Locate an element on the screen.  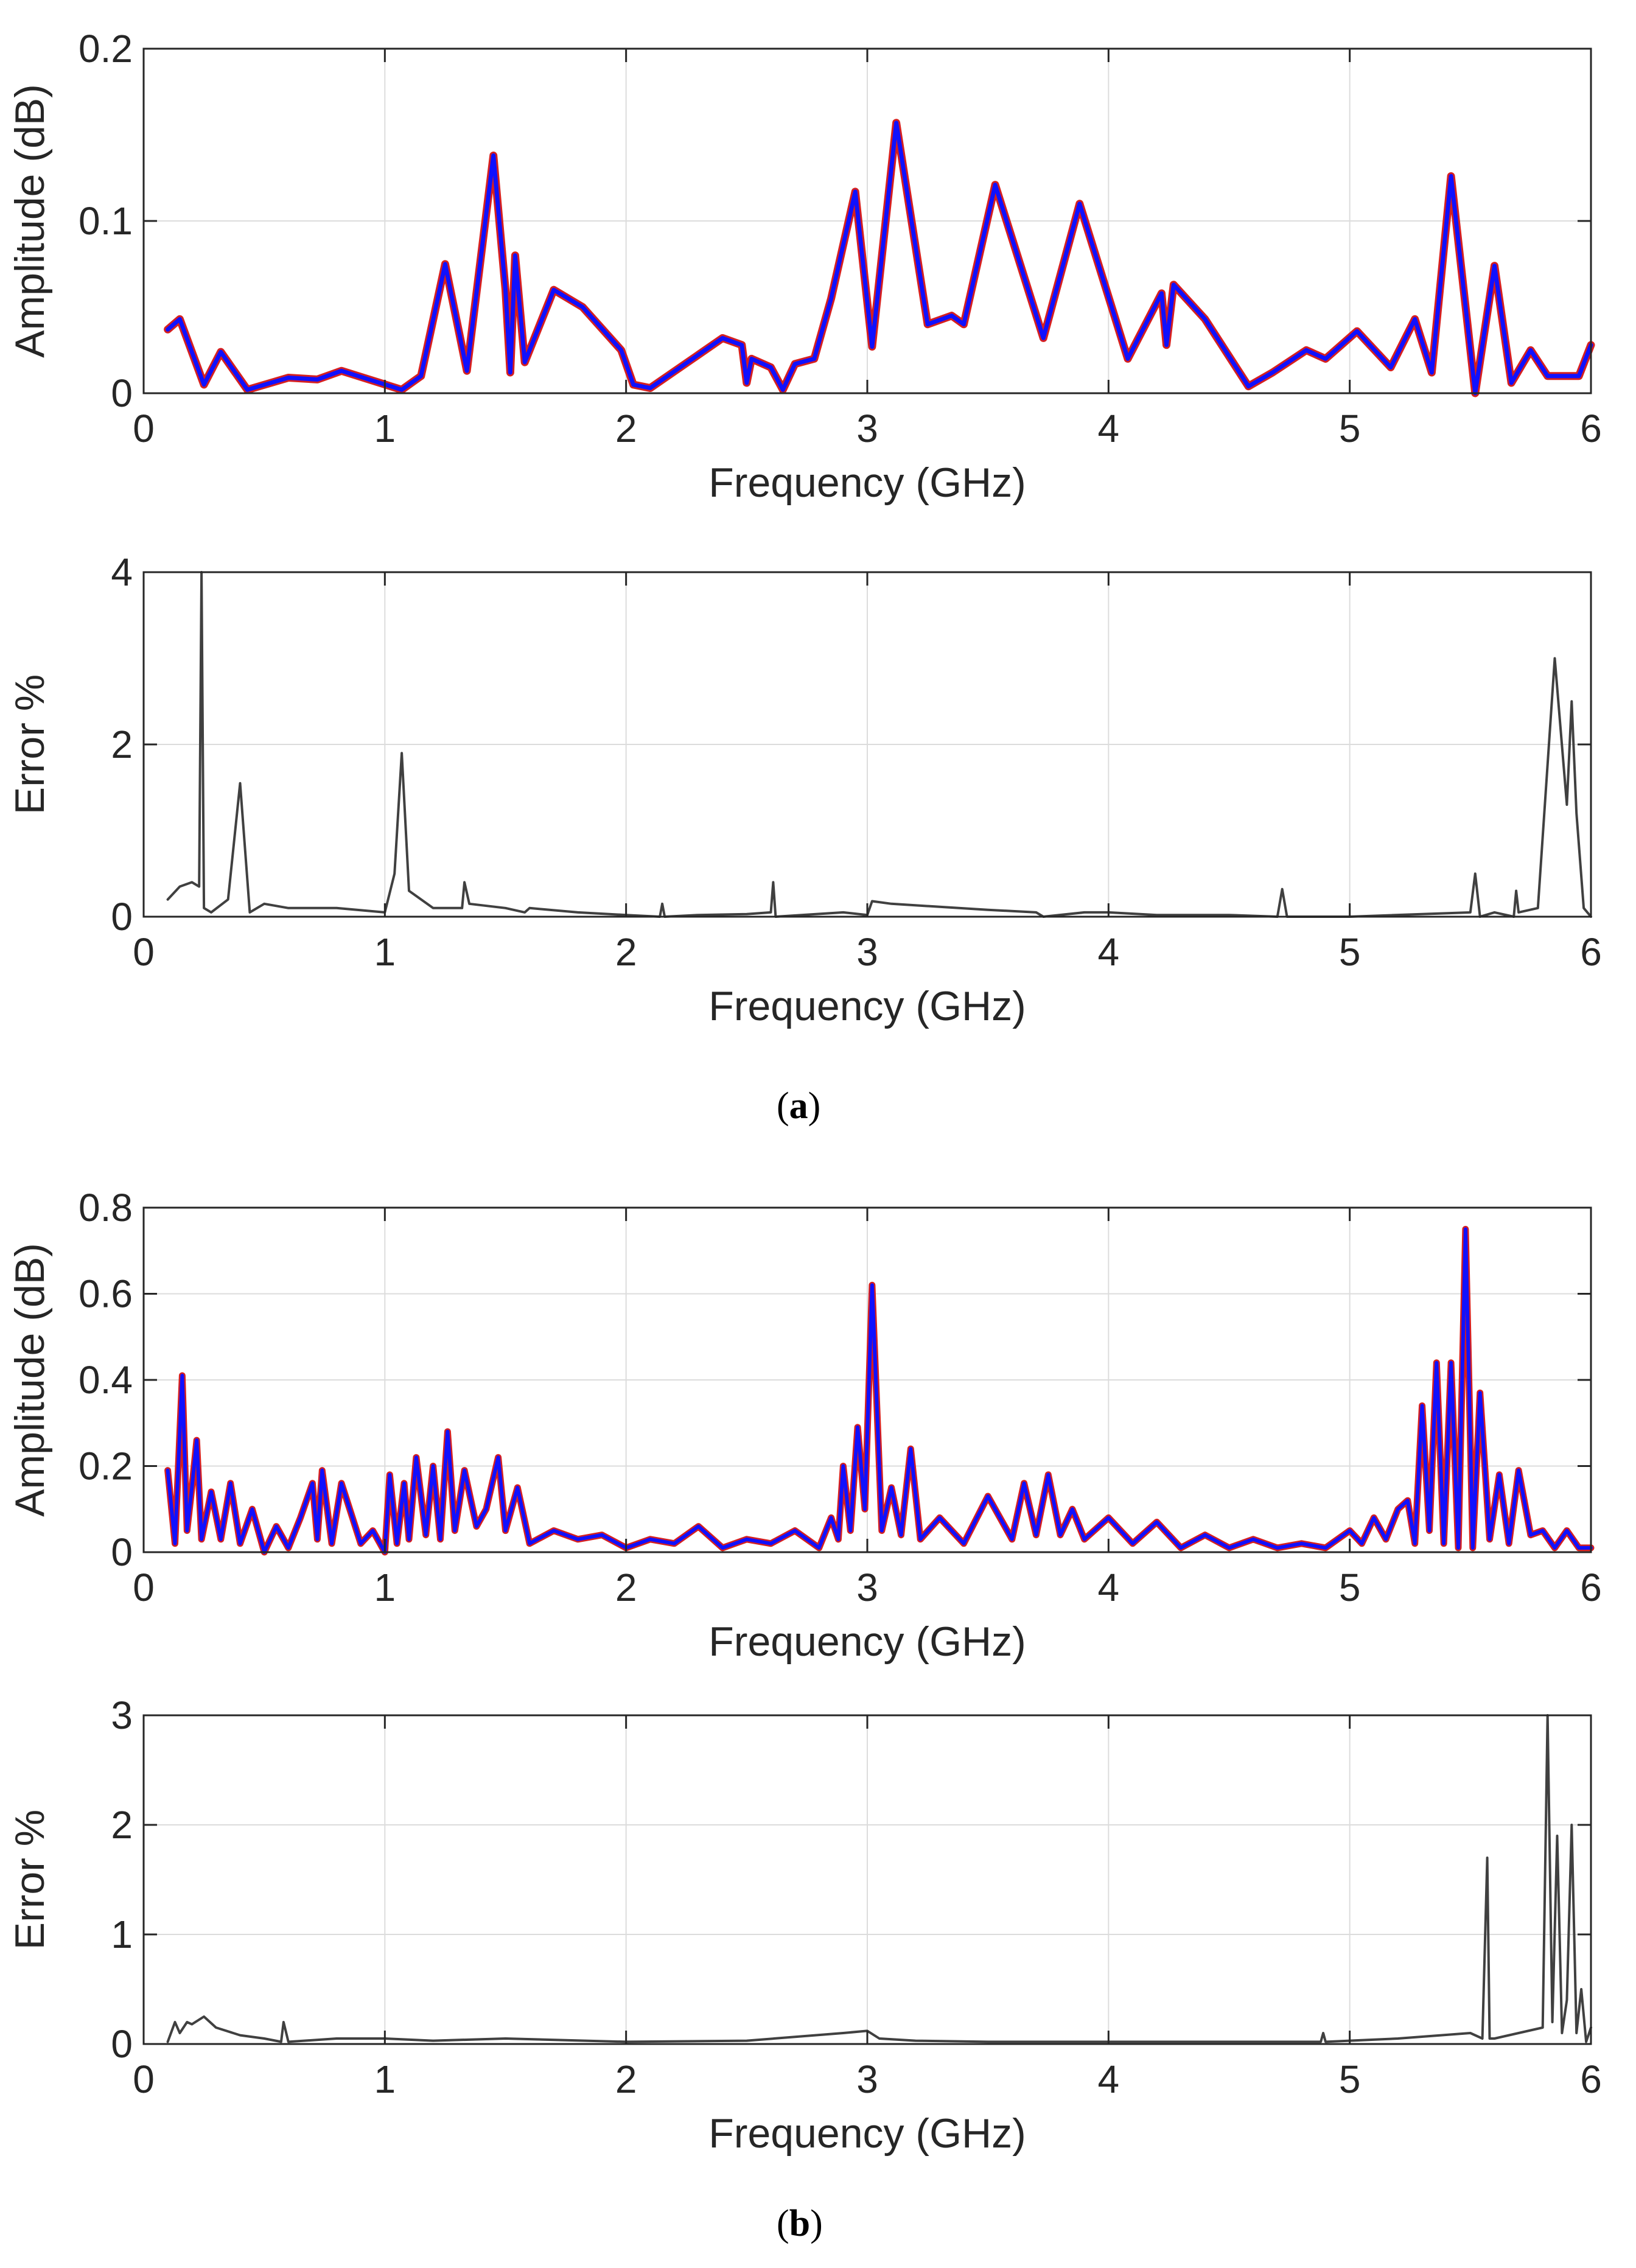
panel-label-b-close: ) is located at coordinates (816, 2223).